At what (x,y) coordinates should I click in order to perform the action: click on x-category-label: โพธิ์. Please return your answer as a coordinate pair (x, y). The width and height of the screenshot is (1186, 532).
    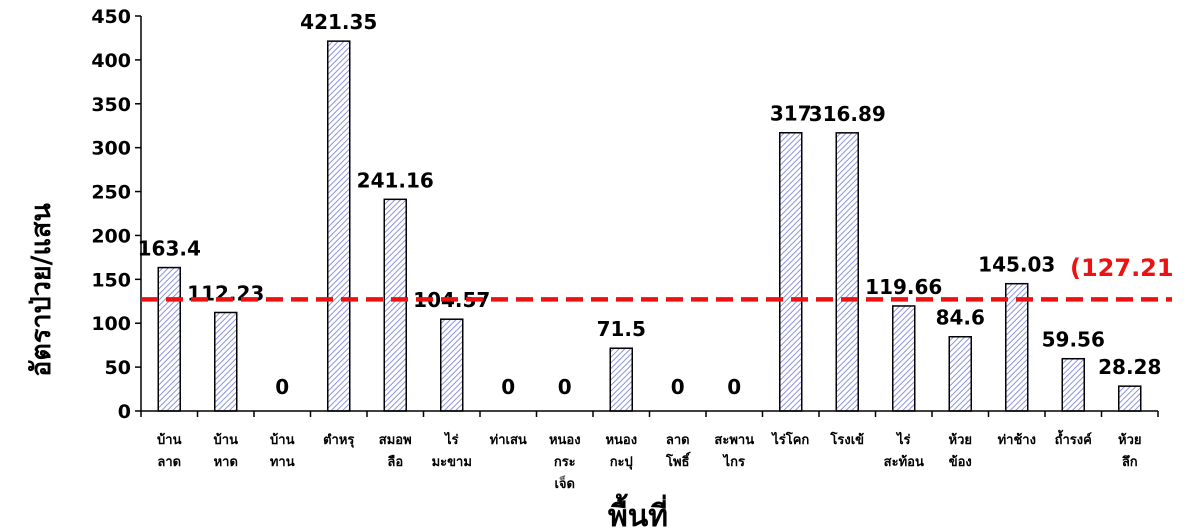
    Looking at the image, I should click on (678, 460).